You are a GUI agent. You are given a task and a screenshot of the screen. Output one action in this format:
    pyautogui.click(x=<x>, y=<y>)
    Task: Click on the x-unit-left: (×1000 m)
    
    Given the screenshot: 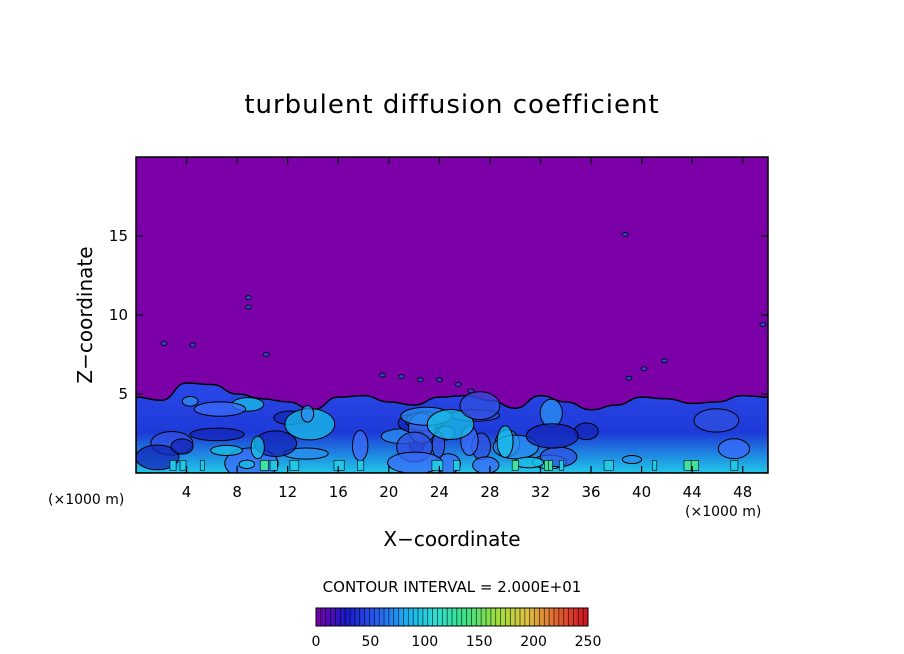 What is the action you would take?
    pyautogui.click(x=86, y=500)
    